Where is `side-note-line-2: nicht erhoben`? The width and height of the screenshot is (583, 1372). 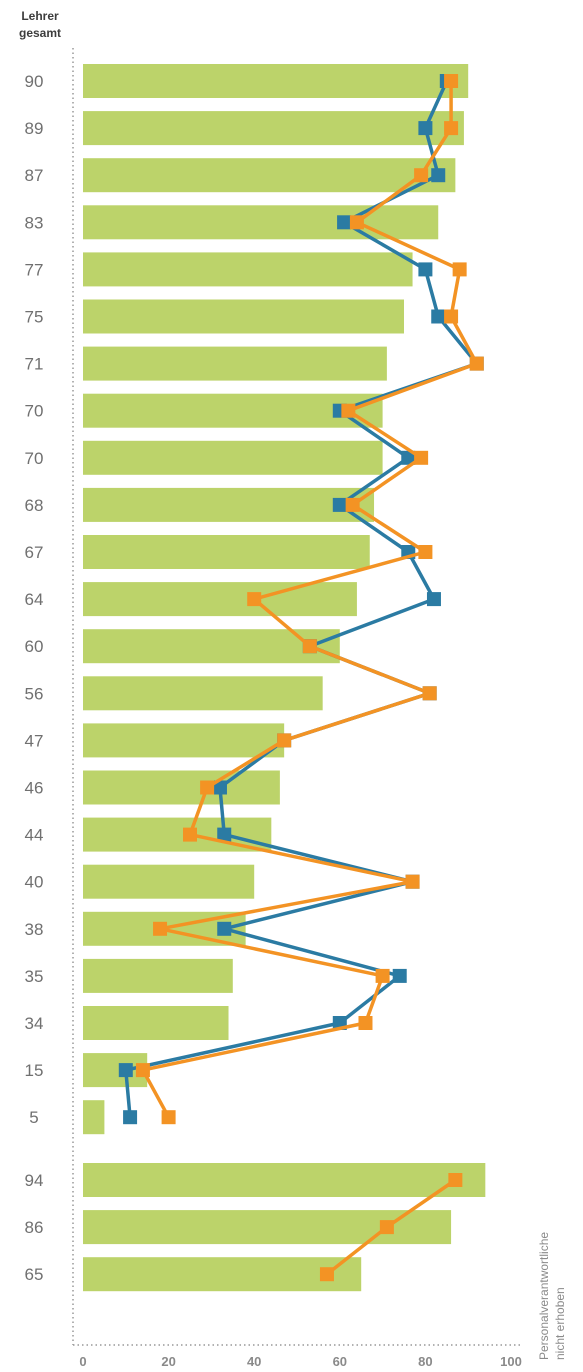
side-note-line-2: nicht erhoben is located at coordinates (560, 1323).